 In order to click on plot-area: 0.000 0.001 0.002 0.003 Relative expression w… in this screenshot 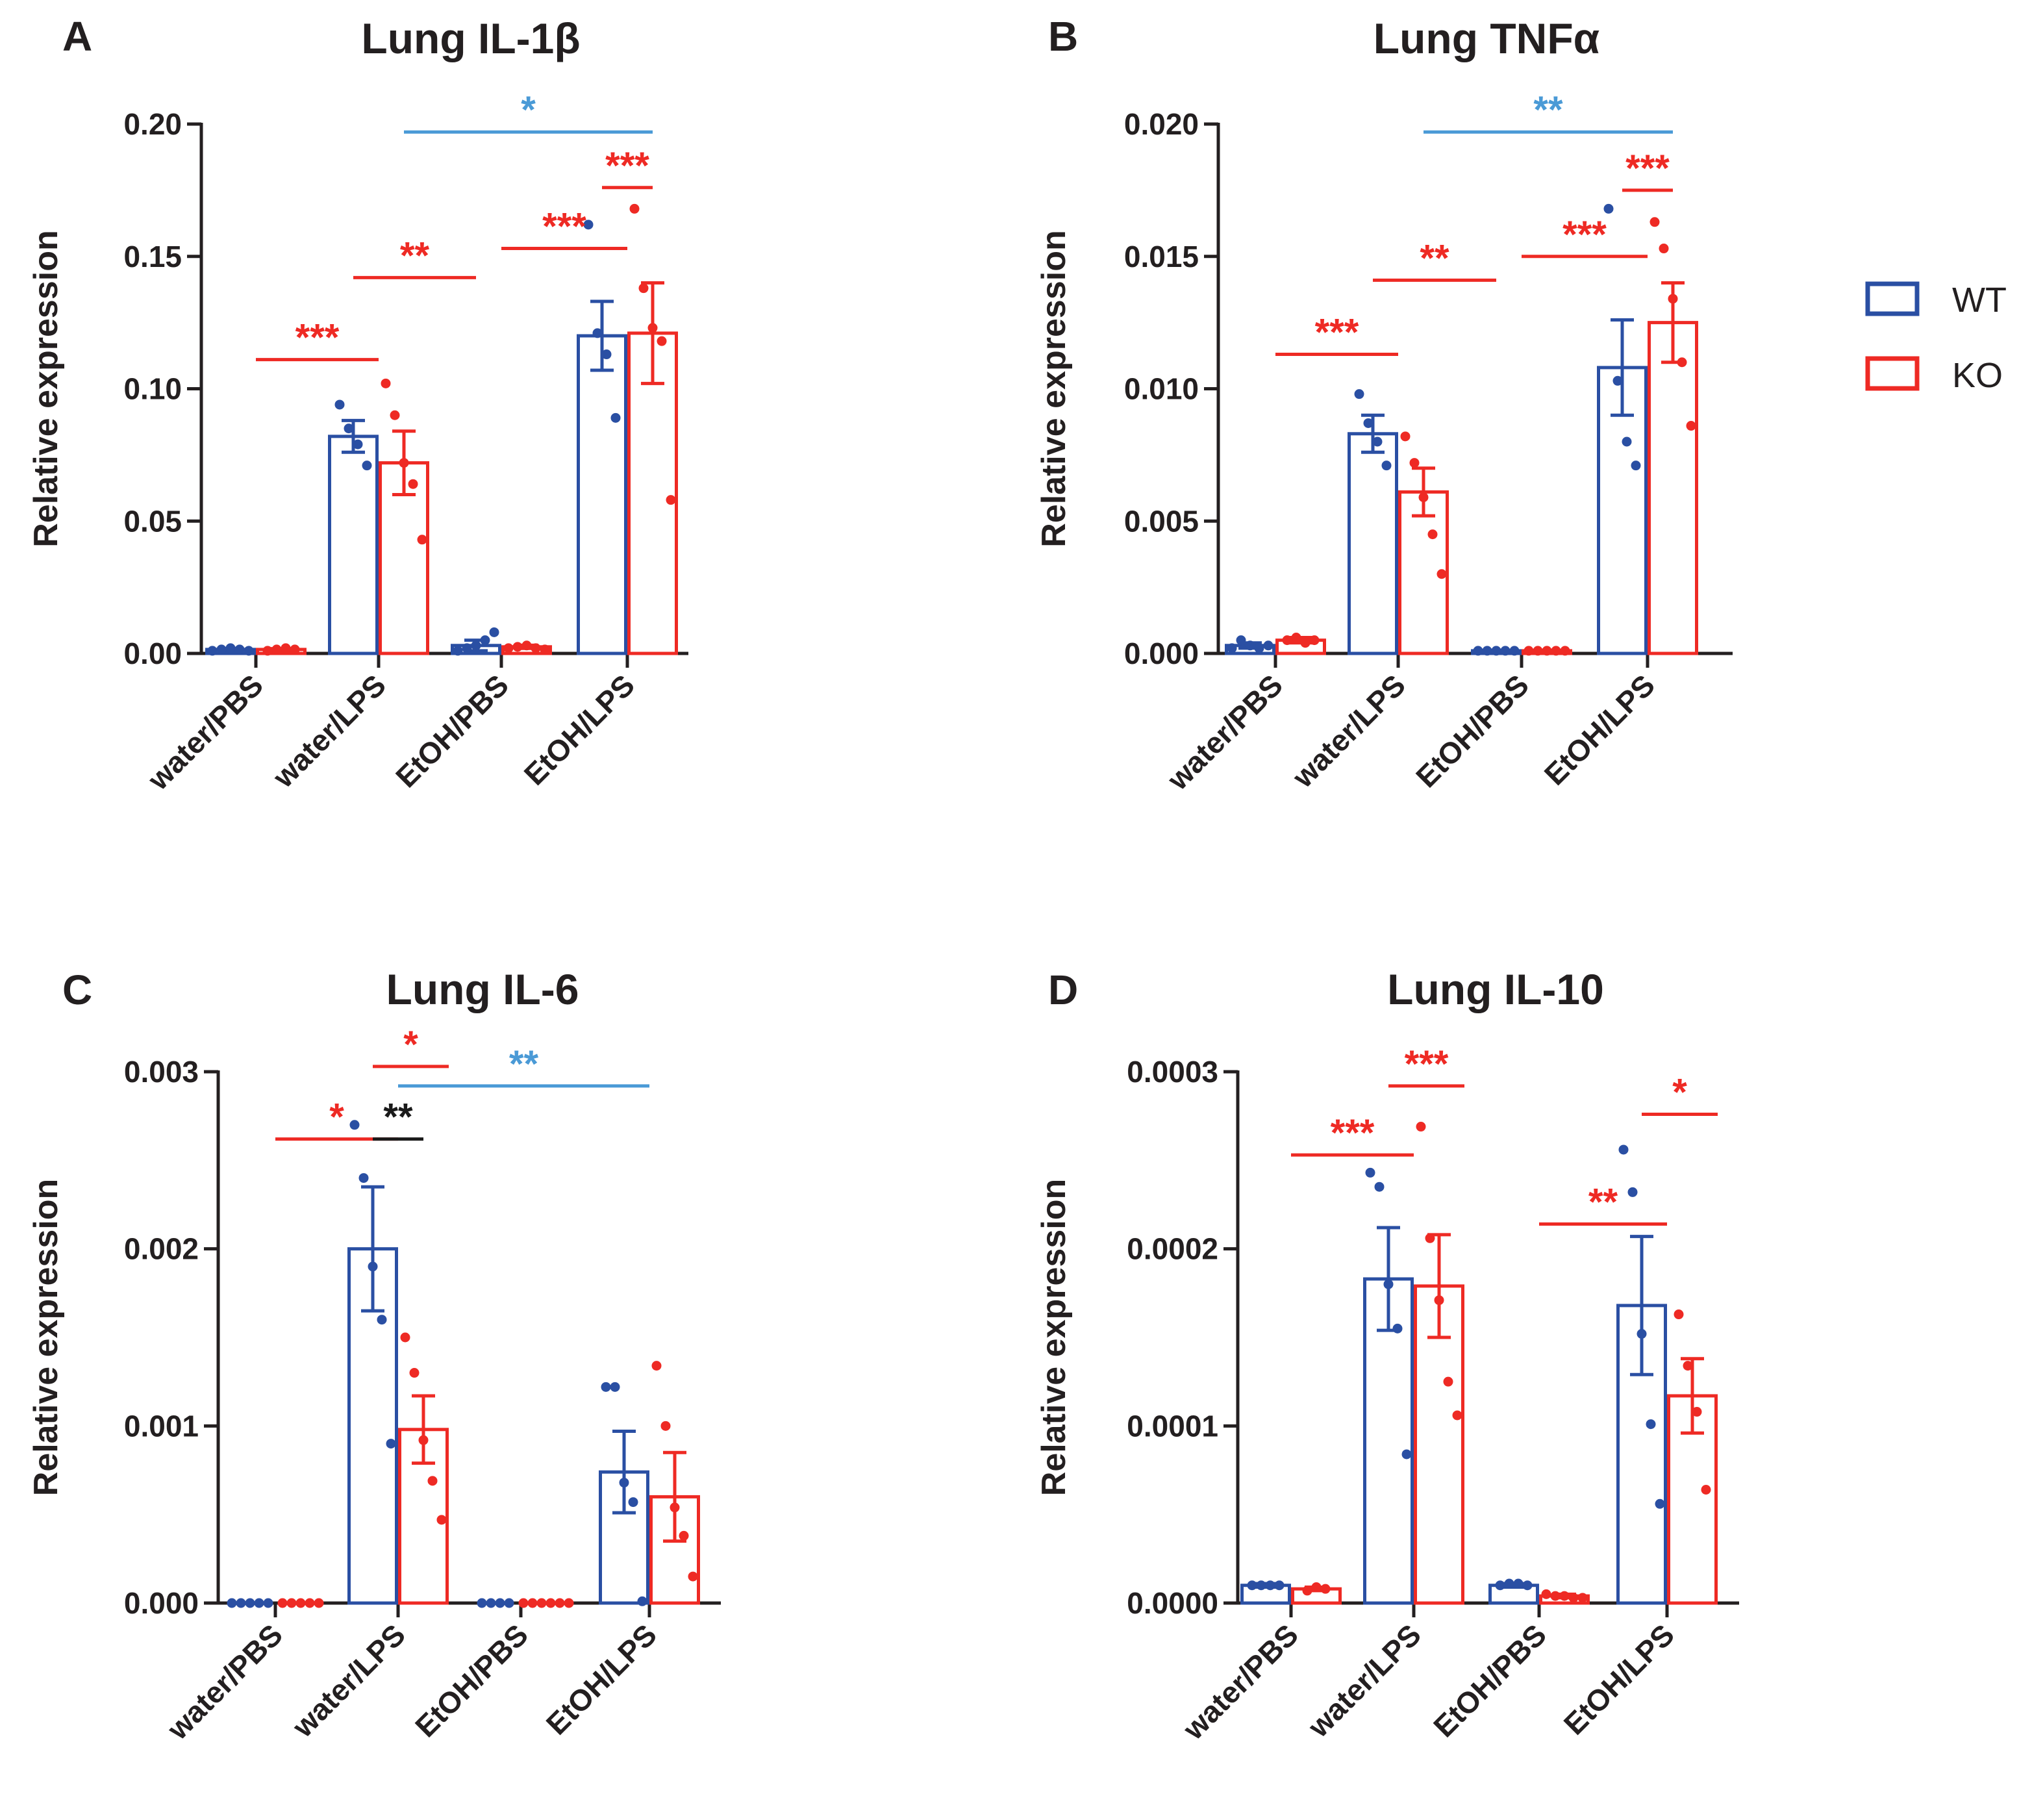, I will do `click(374, 1385)`.